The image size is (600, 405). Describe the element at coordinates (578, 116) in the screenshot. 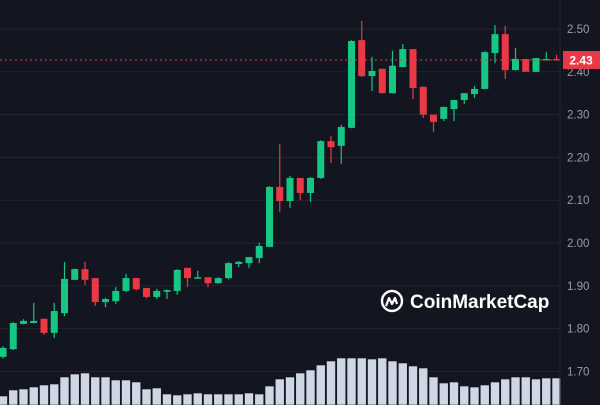

I see `y-tick-label: 2.30` at that location.